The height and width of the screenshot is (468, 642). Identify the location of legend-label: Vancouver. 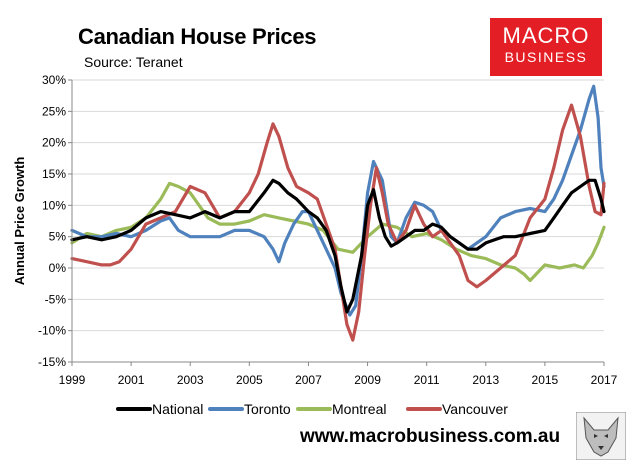
(475, 409).